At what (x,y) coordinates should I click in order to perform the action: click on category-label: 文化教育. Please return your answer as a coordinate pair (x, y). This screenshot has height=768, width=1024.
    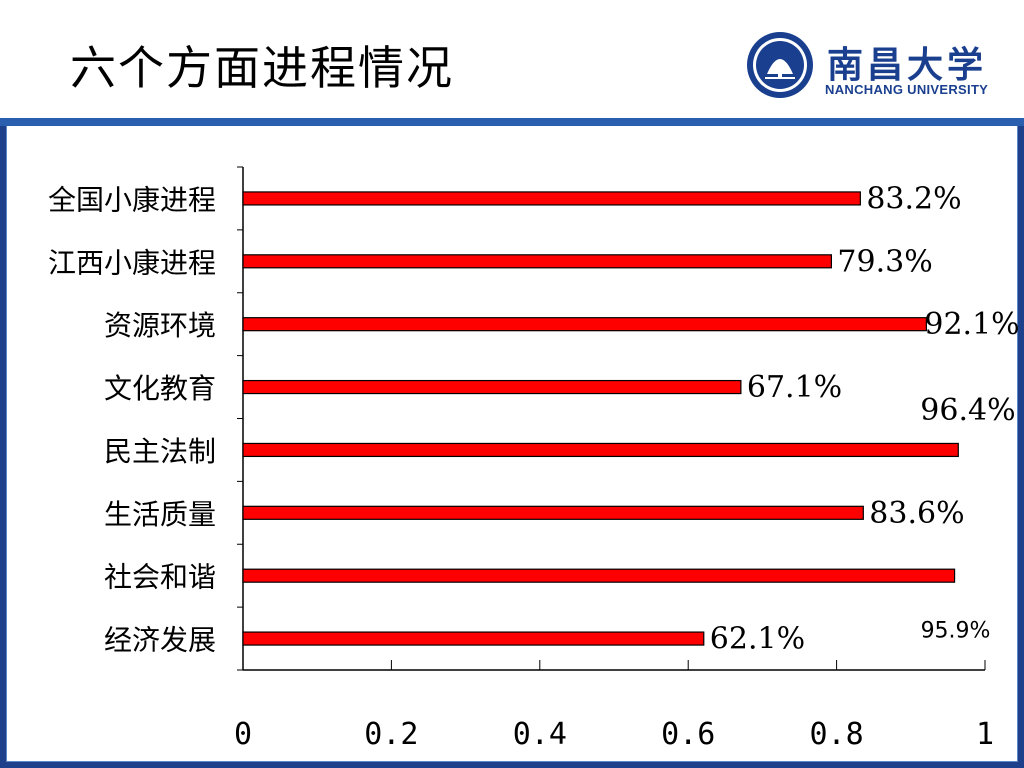
    Looking at the image, I should click on (160, 388).